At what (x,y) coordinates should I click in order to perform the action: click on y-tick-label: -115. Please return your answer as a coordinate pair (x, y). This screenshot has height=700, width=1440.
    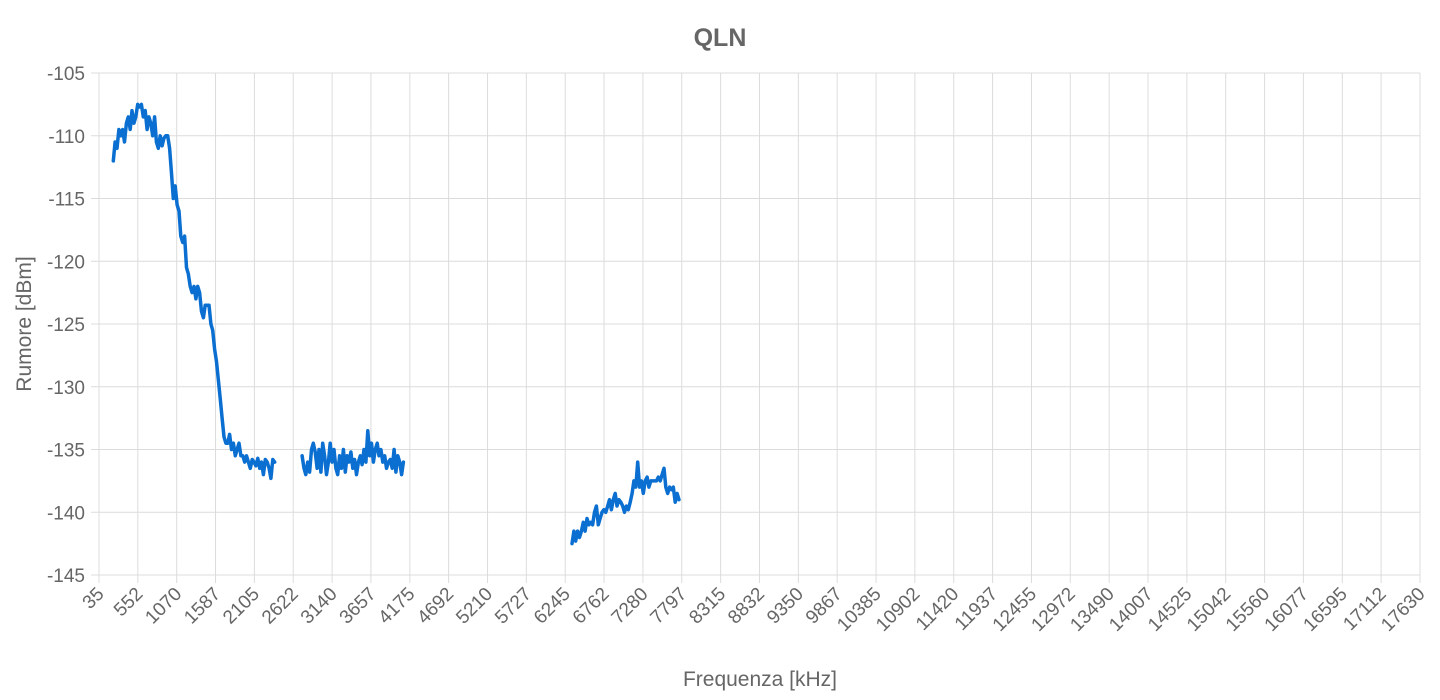
    Looking at the image, I should click on (66, 200).